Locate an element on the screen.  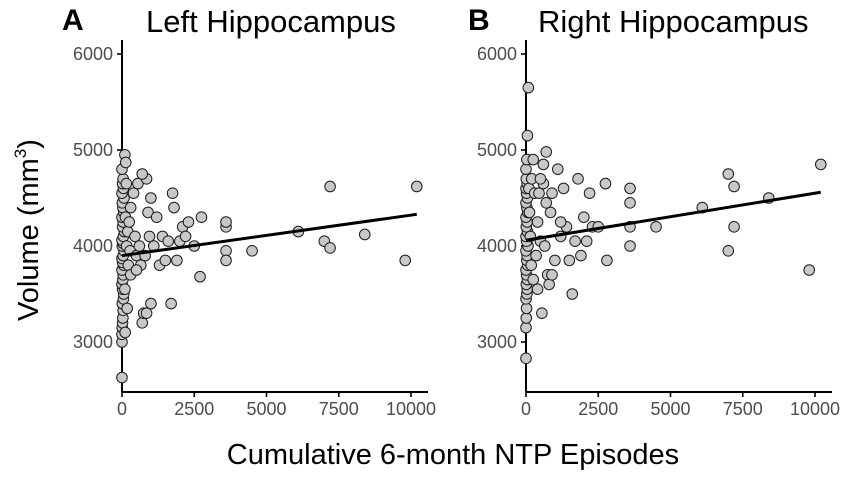
panel-b-title: Right Hippocampus is located at coordinates (673, 21).